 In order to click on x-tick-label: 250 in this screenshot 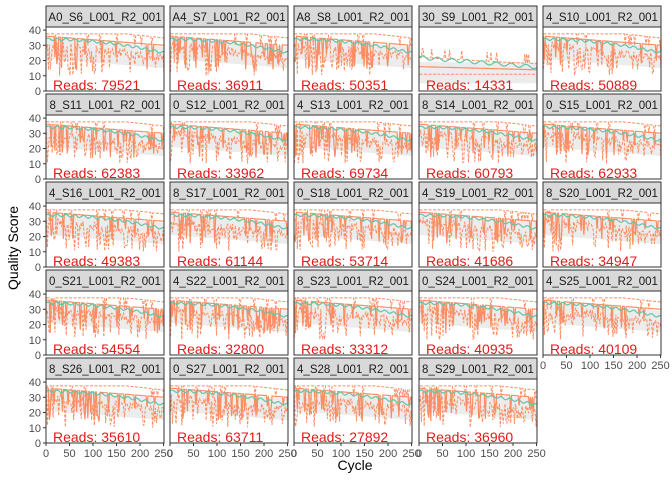, I will do `click(660, 366)`.